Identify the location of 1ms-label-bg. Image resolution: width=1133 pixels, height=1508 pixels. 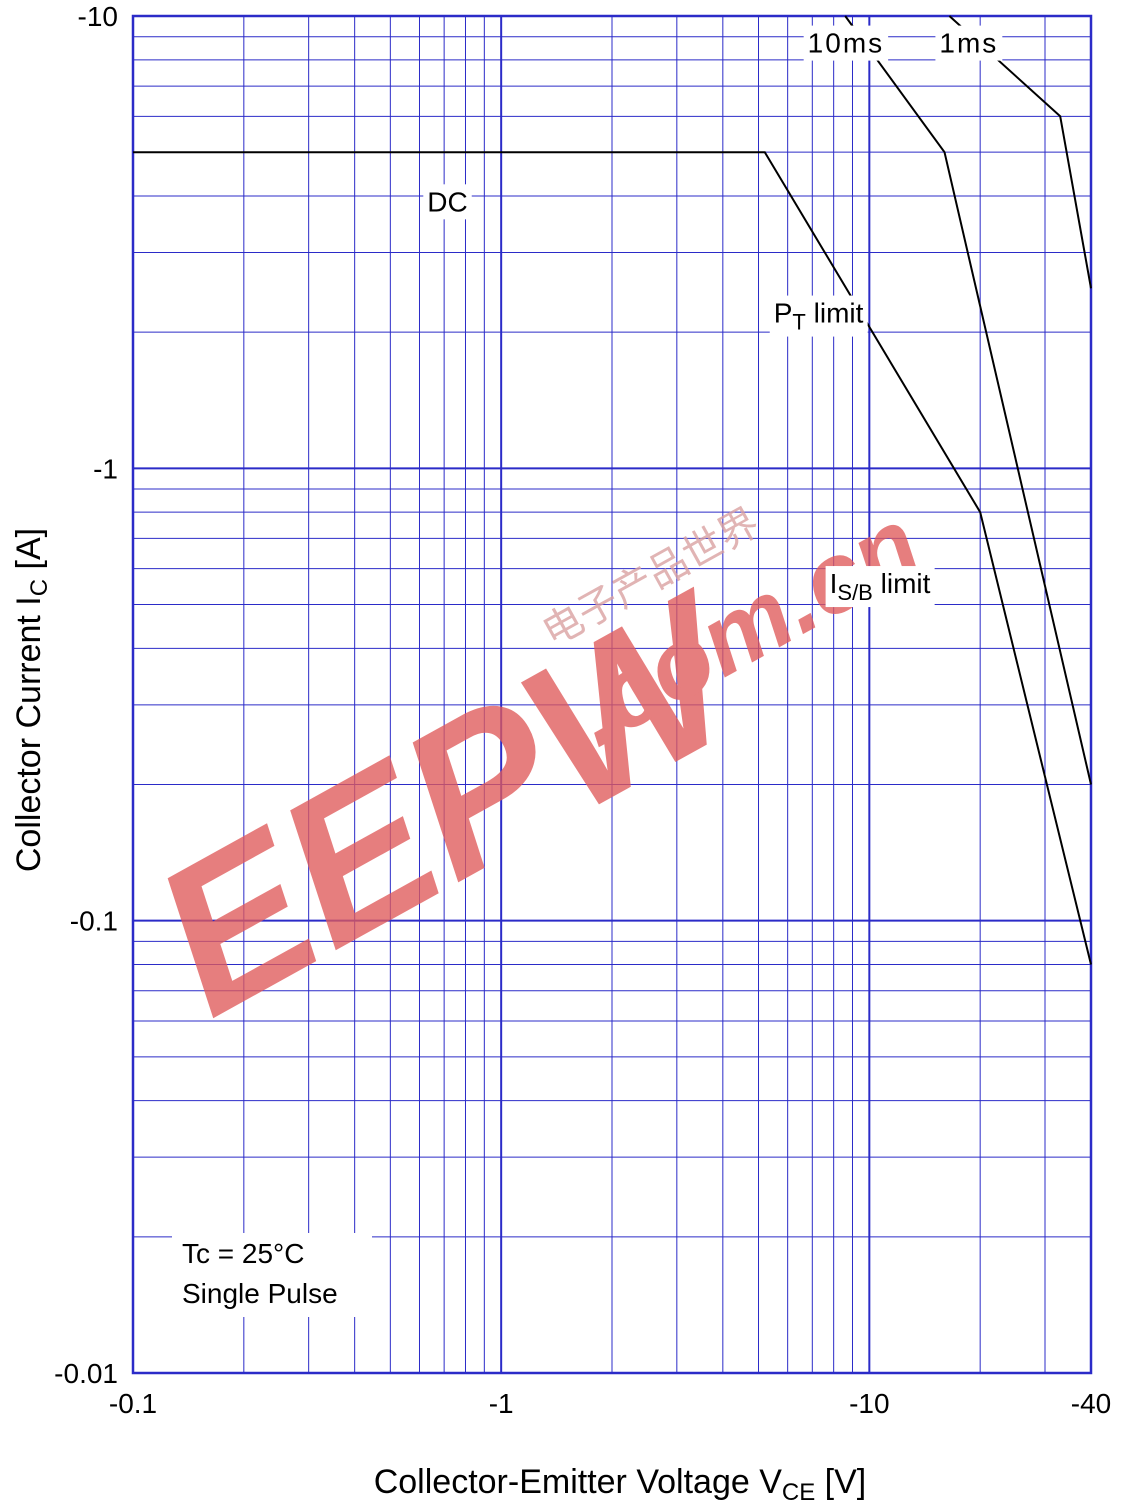
(969, 43).